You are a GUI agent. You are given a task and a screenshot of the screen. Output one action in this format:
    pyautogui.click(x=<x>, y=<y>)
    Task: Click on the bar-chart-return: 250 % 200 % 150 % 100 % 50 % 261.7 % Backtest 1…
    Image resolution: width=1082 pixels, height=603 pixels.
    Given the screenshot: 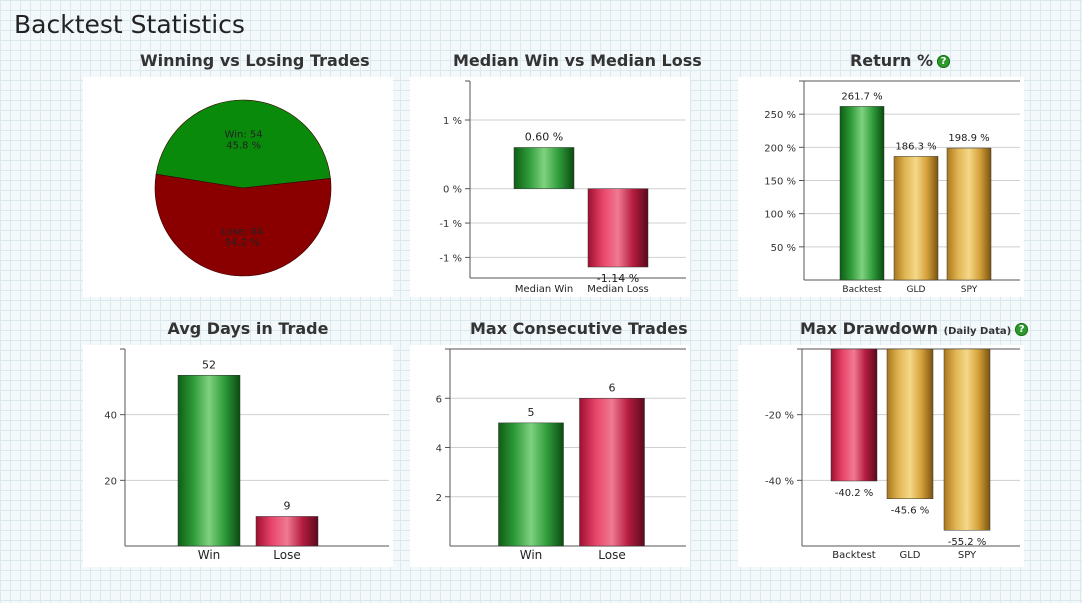 What is the action you would take?
    pyautogui.click(x=892, y=187)
    